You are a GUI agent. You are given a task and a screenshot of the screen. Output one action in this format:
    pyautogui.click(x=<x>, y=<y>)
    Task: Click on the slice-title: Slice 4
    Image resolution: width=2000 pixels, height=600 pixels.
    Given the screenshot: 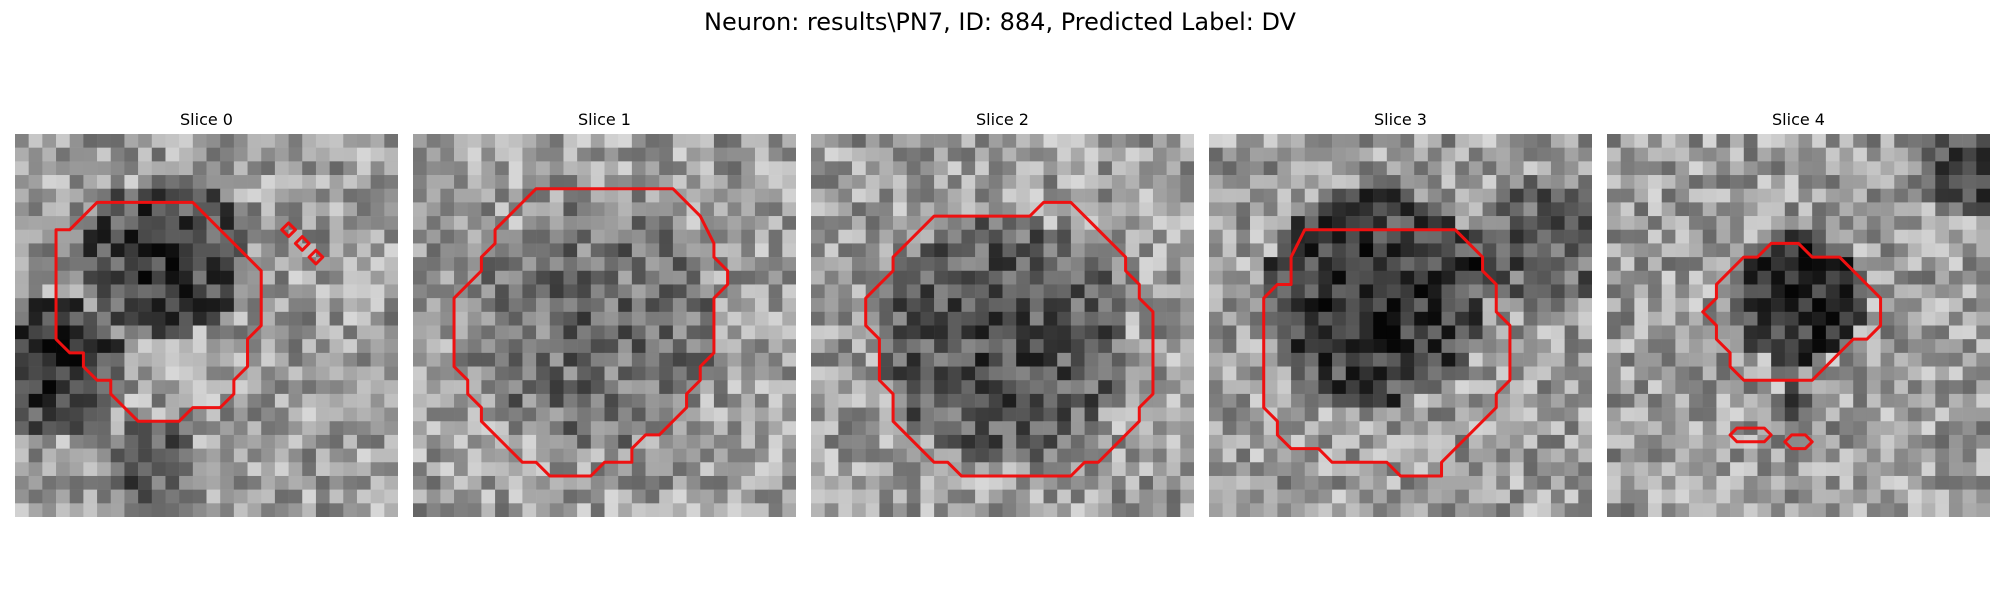 What is the action you would take?
    pyautogui.click(x=1798, y=119)
    